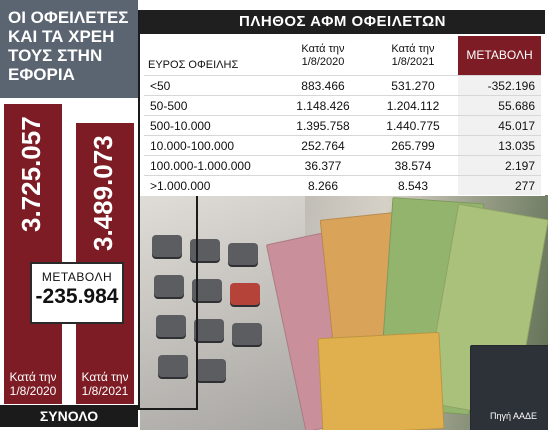 The height and width of the screenshot is (430, 548). What do you see at coordinates (413, 55) in the screenshot?
I see `column-header-2021: Κατά την 1/8/2021` at bounding box center [413, 55].